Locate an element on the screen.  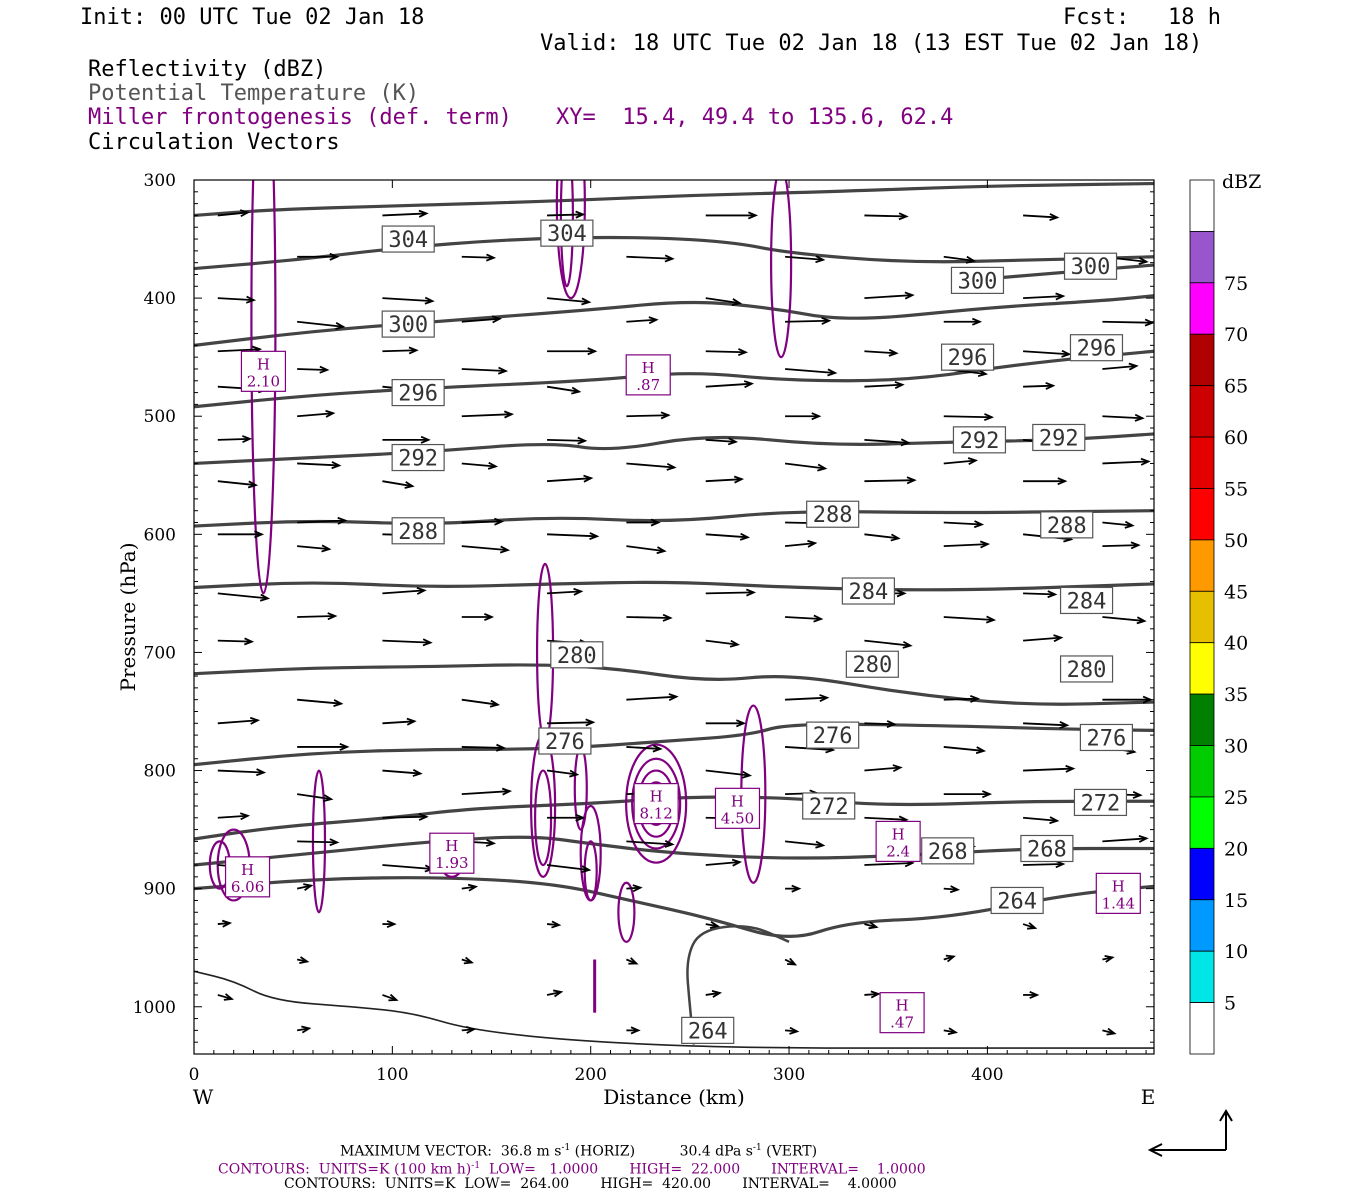
y-tick-label-400: 400 is located at coordinates (160, 299).